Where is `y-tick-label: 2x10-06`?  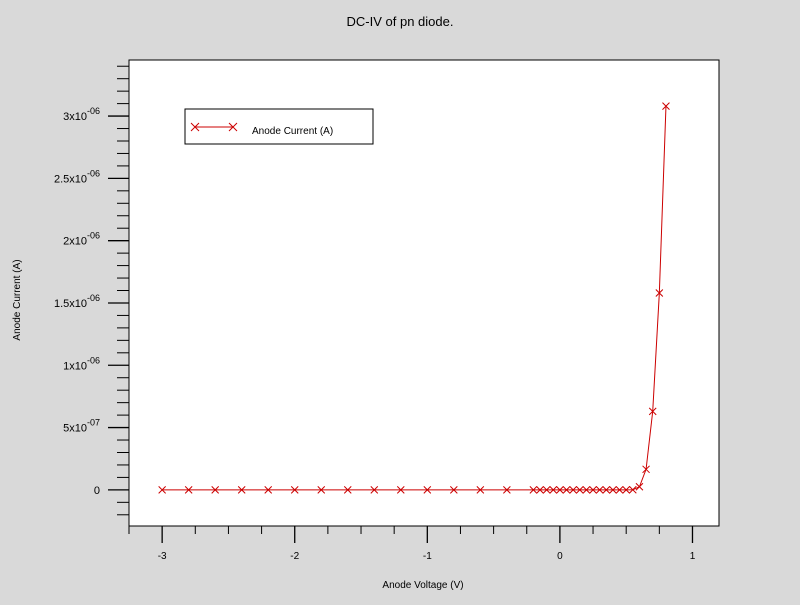 y-tick-label: 2x10-06 is located at coordinates (81, 239).